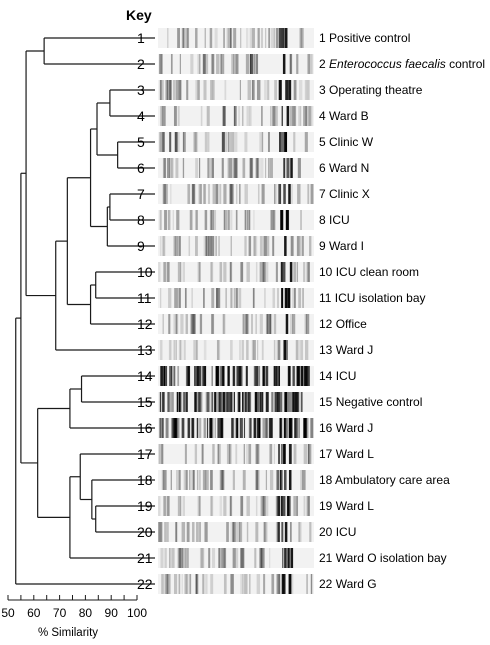  What do you see at coordinates (377, 272) in the screenshot?
I see `lane-label-text: ICU clean room` at bounding box center [377, 272].